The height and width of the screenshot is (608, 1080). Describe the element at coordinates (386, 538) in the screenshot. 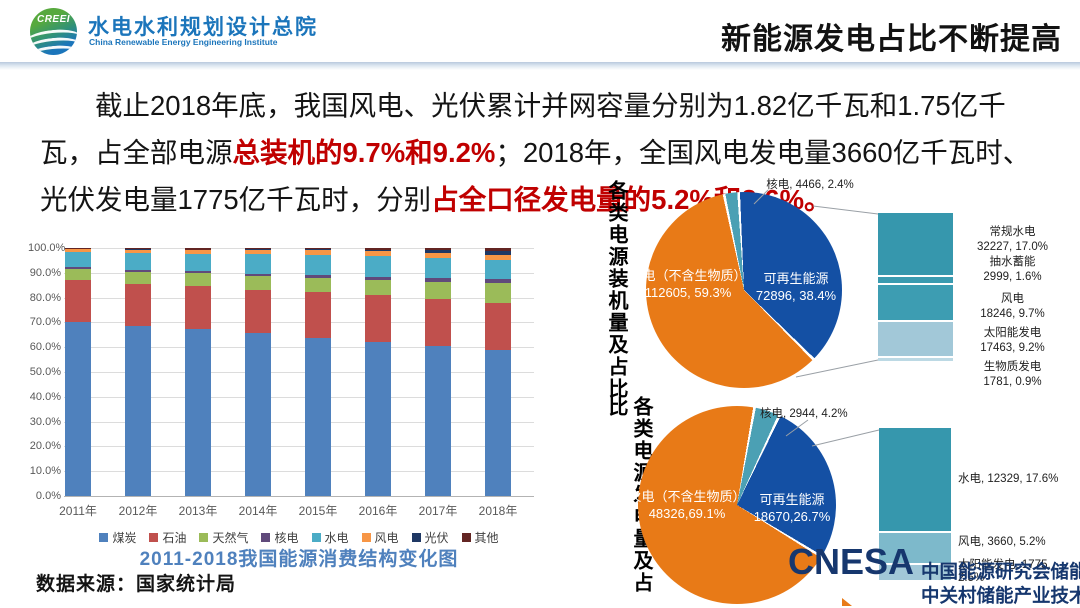

I see `legend-label: 风电` at that location.